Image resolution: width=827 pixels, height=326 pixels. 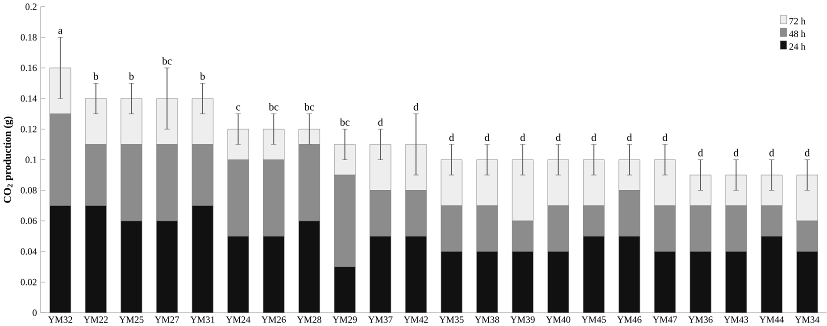 What do you see at coordinates (28, 129) in the screenshot?
I see `y-tick-label: 0.12` at bounding box center [28, 129].